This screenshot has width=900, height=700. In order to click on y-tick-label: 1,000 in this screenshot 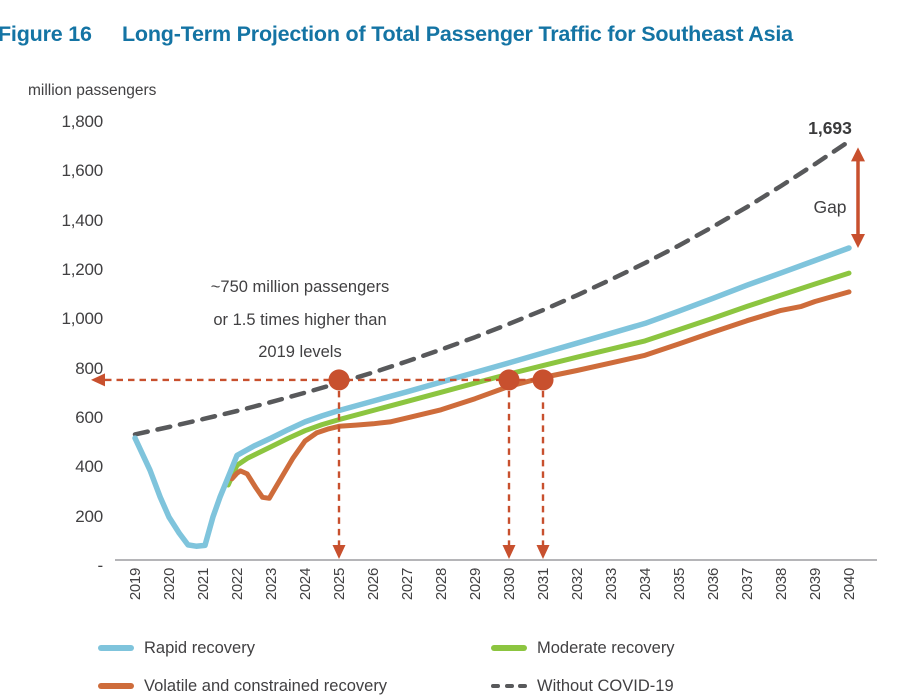, I will do `click(82, 319)`.